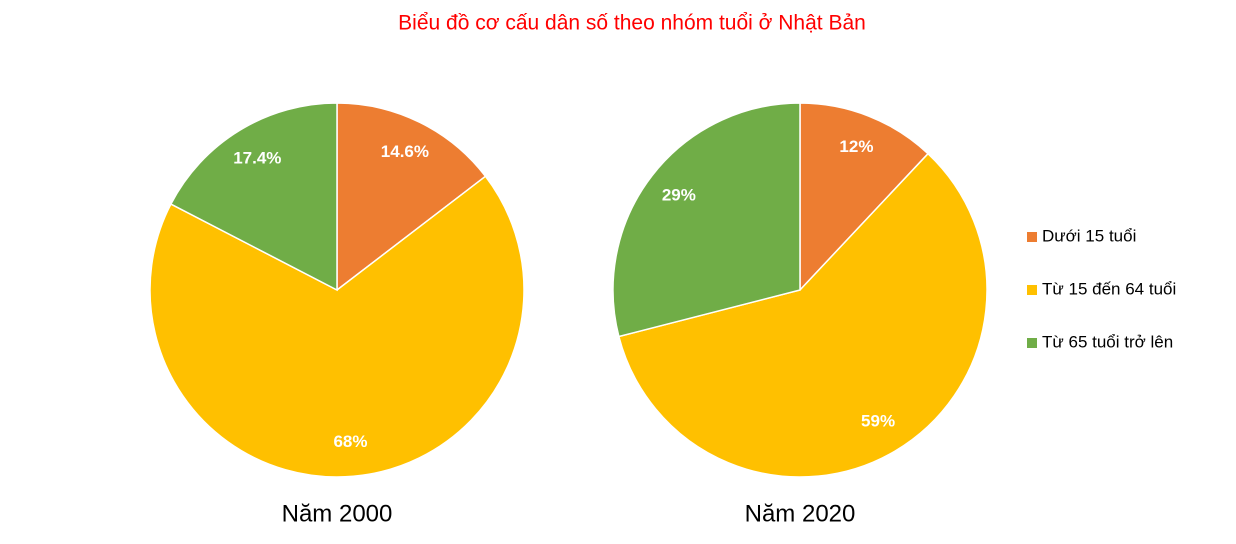 The image size is (1236, 544). What do you see at coordinates (679, 195) in the screenshot?
I see `data-label: 29%` at bounding box center [679, 195].